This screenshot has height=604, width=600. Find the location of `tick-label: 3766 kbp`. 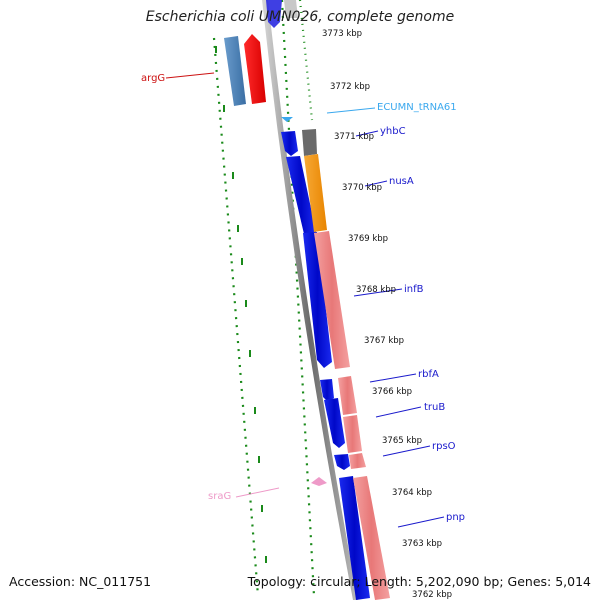

tick-label: 3766 kbp is located at coordinates (392, 392).